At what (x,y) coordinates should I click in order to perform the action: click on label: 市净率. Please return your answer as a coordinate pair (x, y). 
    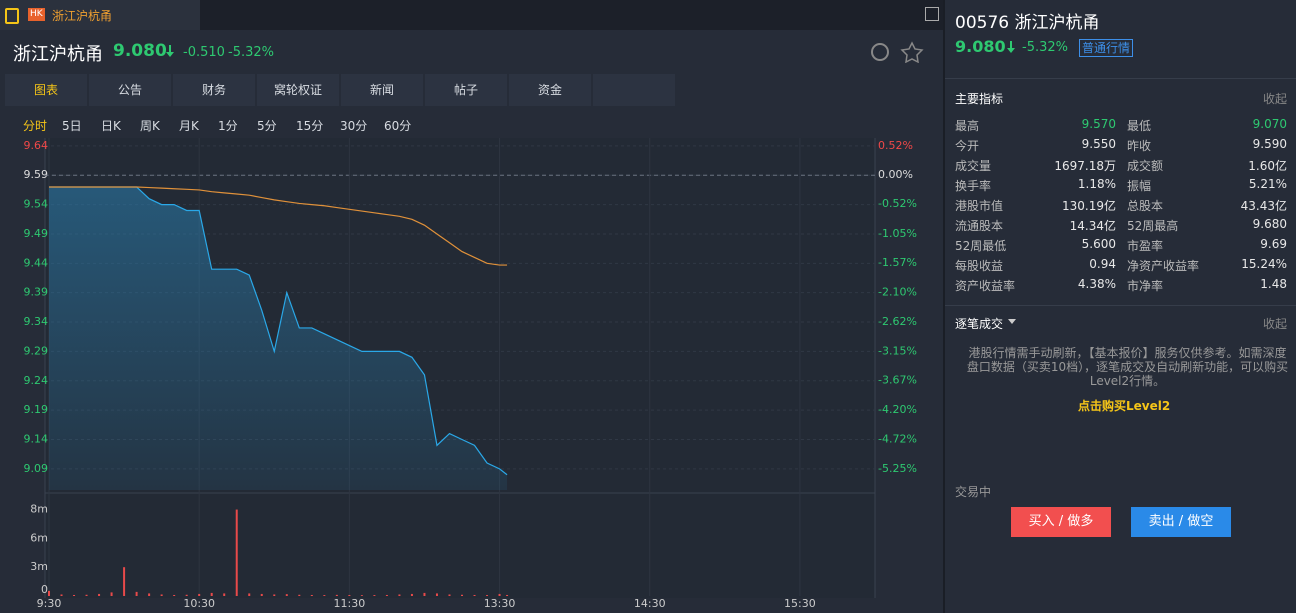
    Looking at the image, I should click on (1145, 286).